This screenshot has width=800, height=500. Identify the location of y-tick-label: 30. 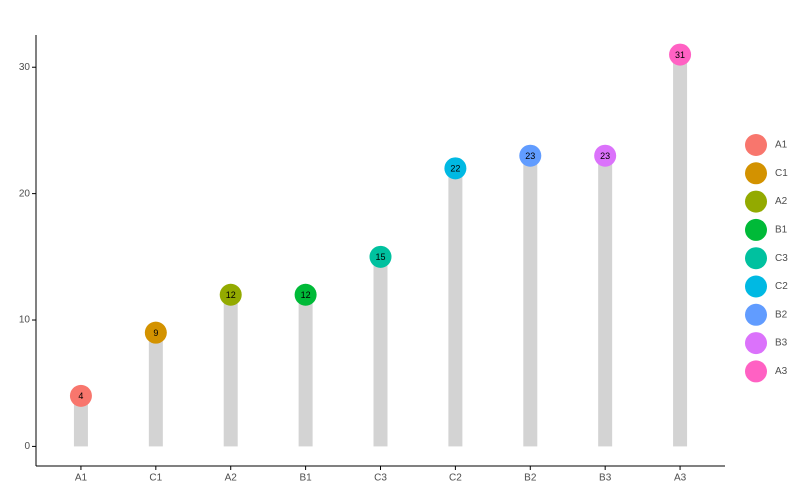
(25, 67).